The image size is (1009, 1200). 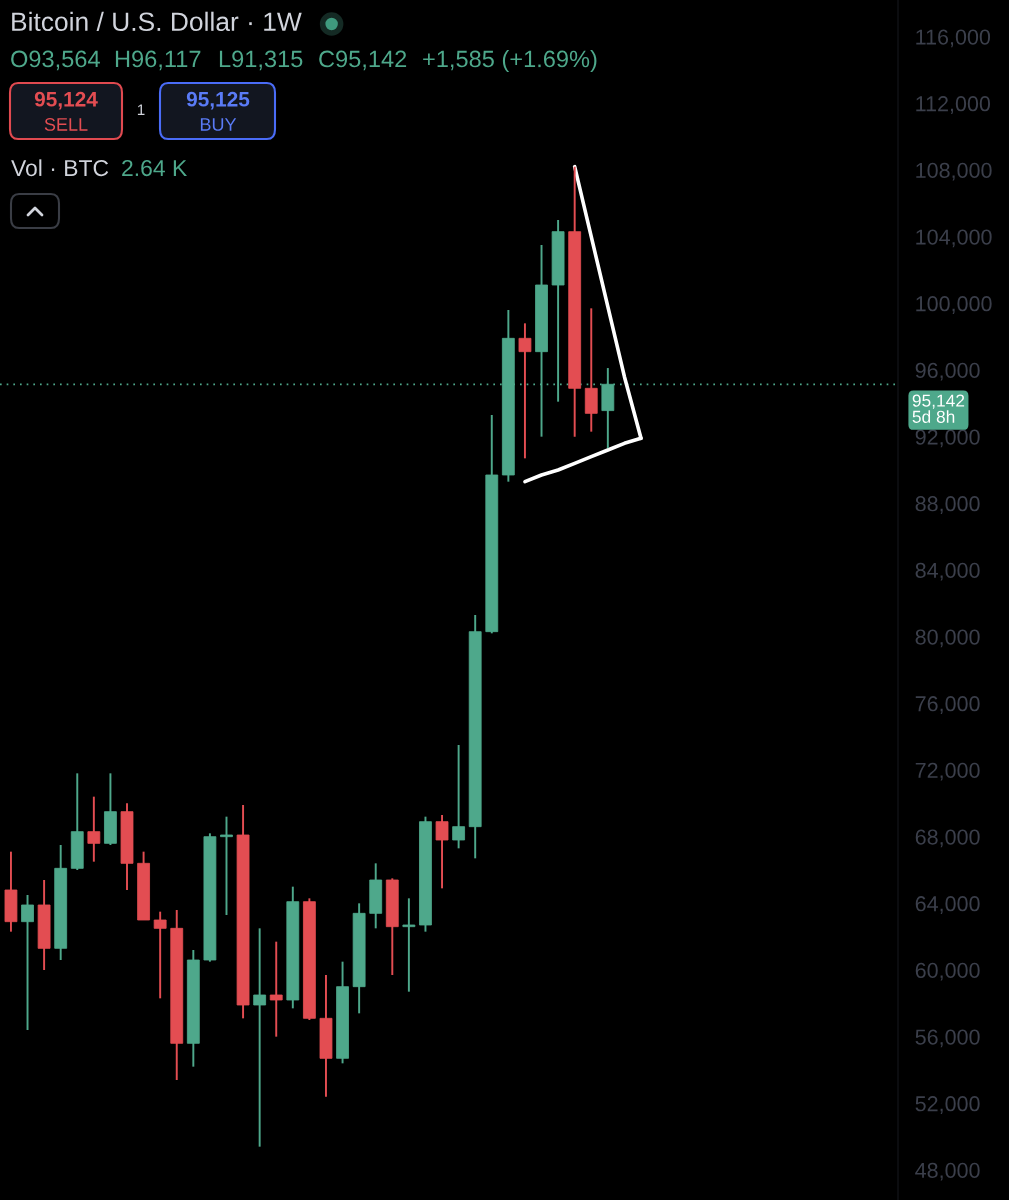 What do you see at coordinates (141, 109) in the screenshot?
I see `annotation: 1` at bounding box center [141, 109].